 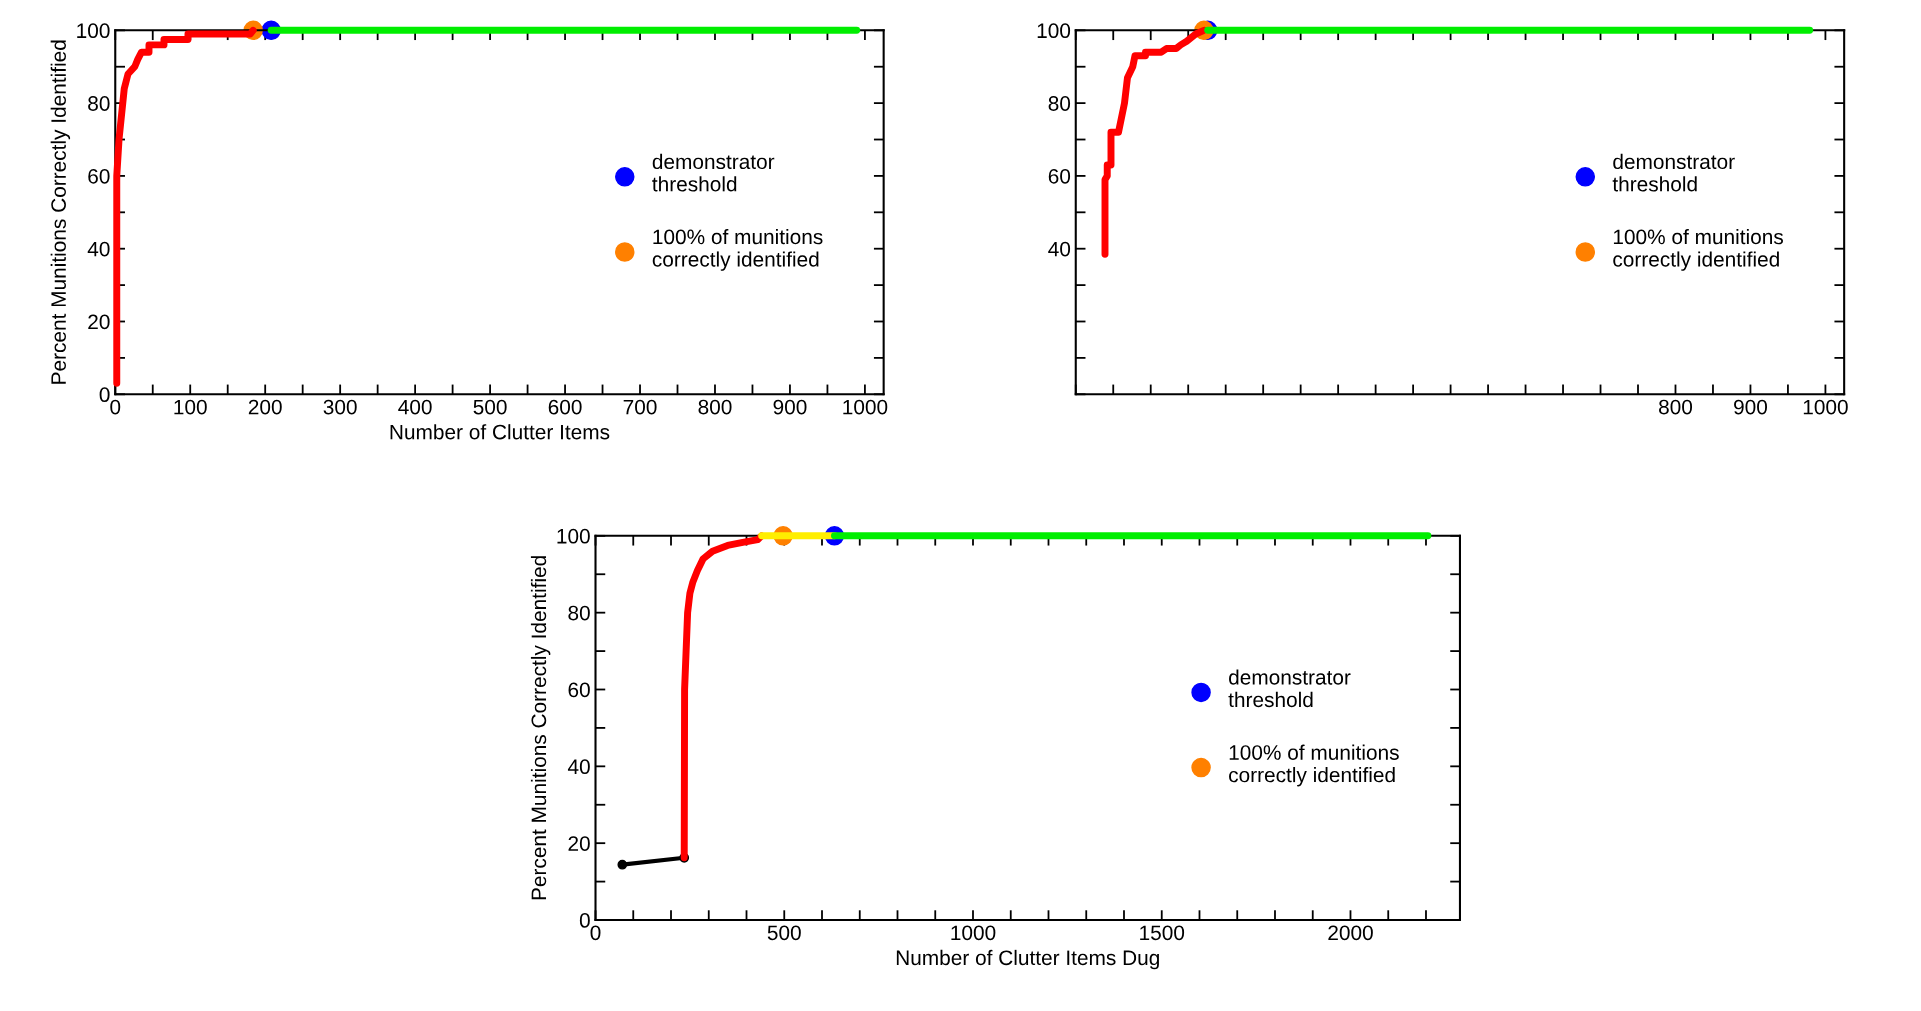 I want to click on x-tick-label: 100, so click(x=190, y=407).